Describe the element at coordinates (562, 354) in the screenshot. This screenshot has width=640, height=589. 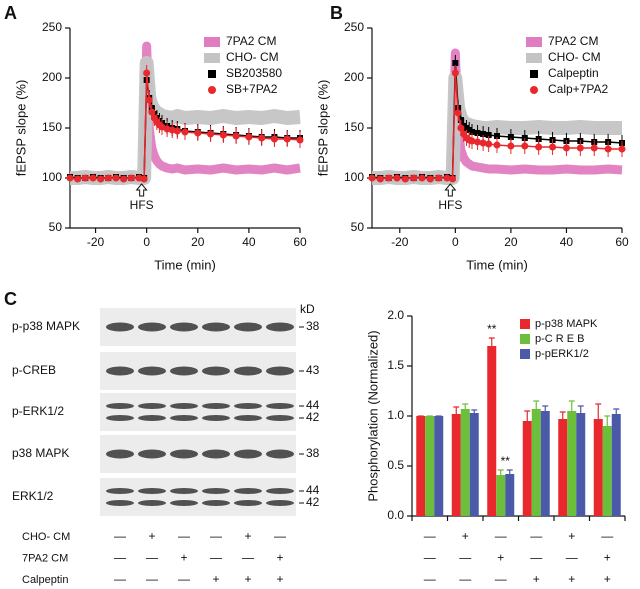
I see `legend-label: p-pERK1/2` at that location.